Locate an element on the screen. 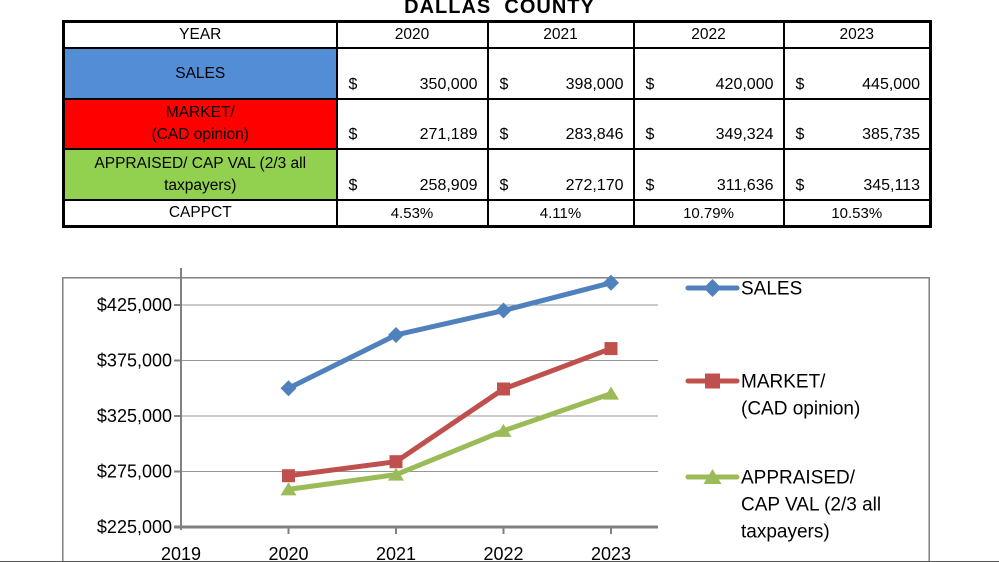 The height and width of the screenshot is (562, 999). series-line-market is located at coordinates (450, 412).